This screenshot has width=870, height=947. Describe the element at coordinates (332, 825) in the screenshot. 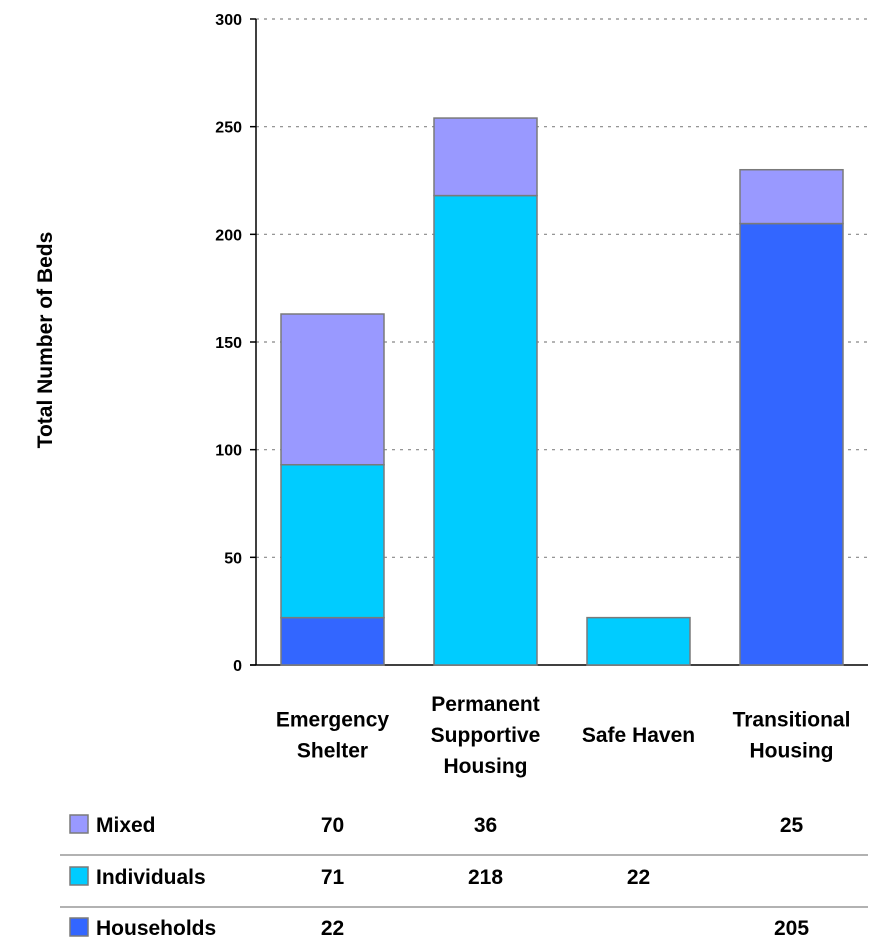

I see `table-value: 70` at that location.